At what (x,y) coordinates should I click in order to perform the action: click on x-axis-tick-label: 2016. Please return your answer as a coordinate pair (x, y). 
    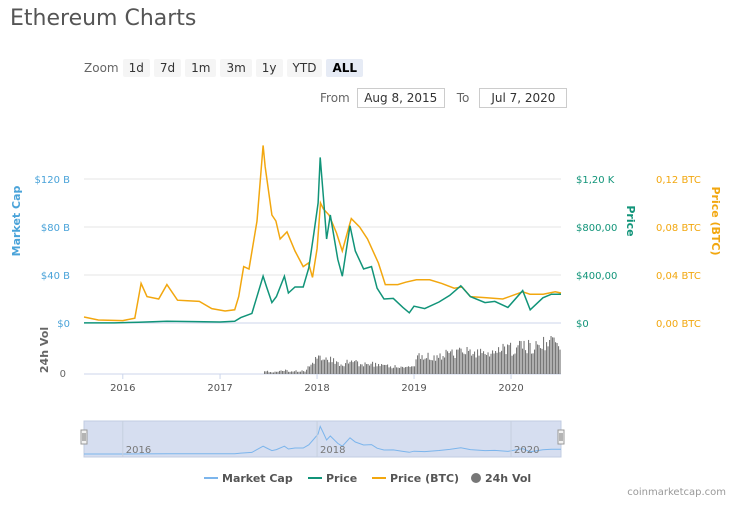
    Looking at the image, I should click on (122, 388).